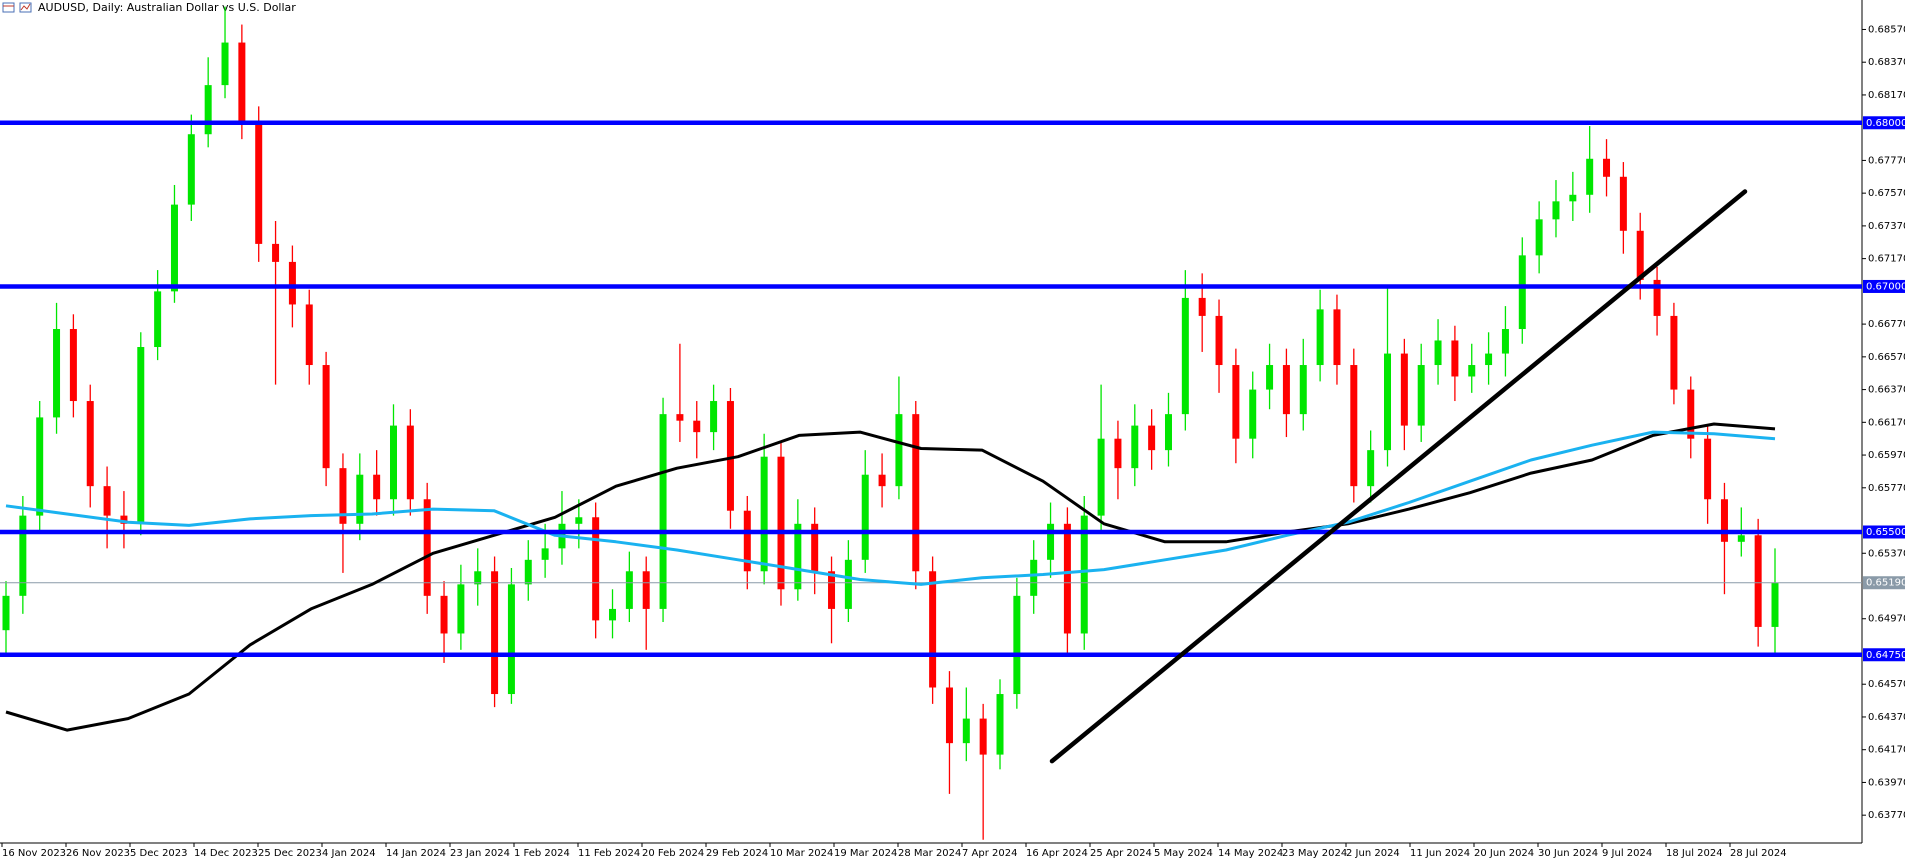 This screenshot has width=1905, height=860. I want to click on x-tick-label: 28 Mar 2024, so click(929, 853).